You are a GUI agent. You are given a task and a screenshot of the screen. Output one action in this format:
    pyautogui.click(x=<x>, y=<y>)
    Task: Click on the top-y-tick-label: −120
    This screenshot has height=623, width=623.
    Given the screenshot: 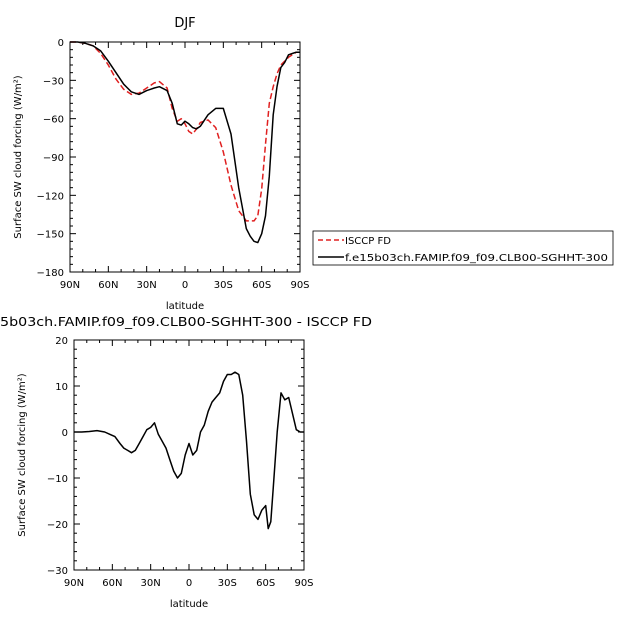 What is the action you would take?
    pyautogui.click(x=50, y=196)
    